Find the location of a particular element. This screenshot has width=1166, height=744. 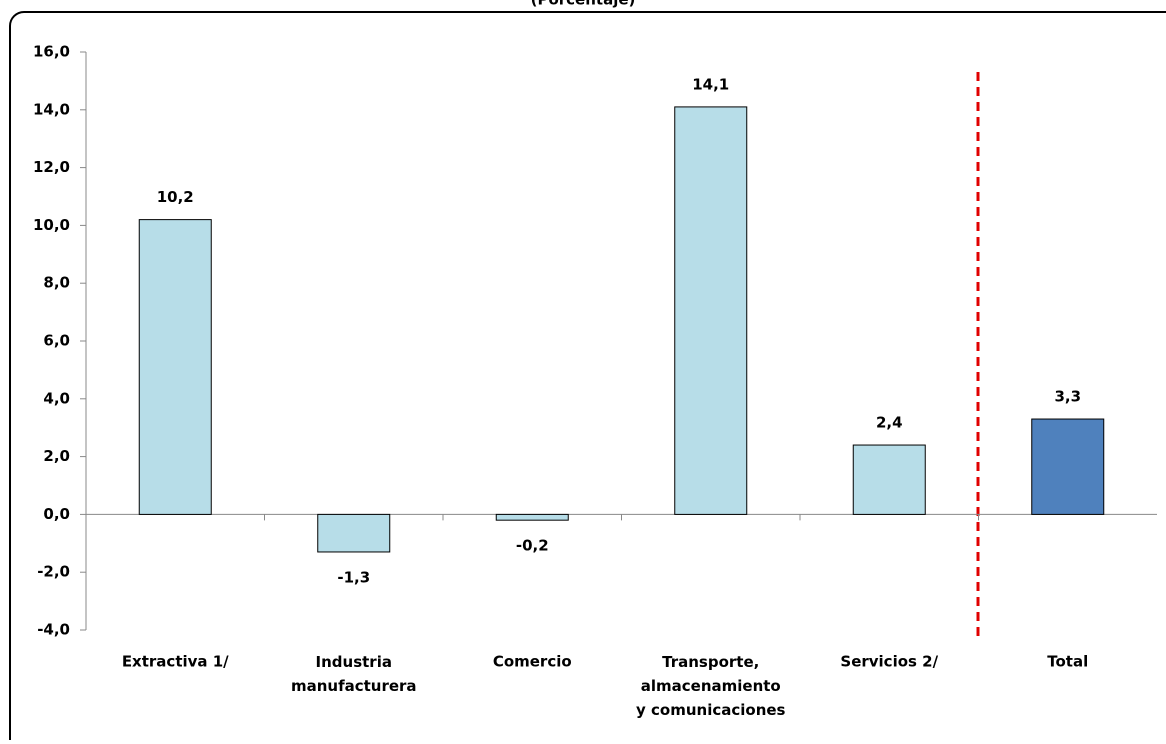

data-label: -0,2 is located at coordinates (532, 546).